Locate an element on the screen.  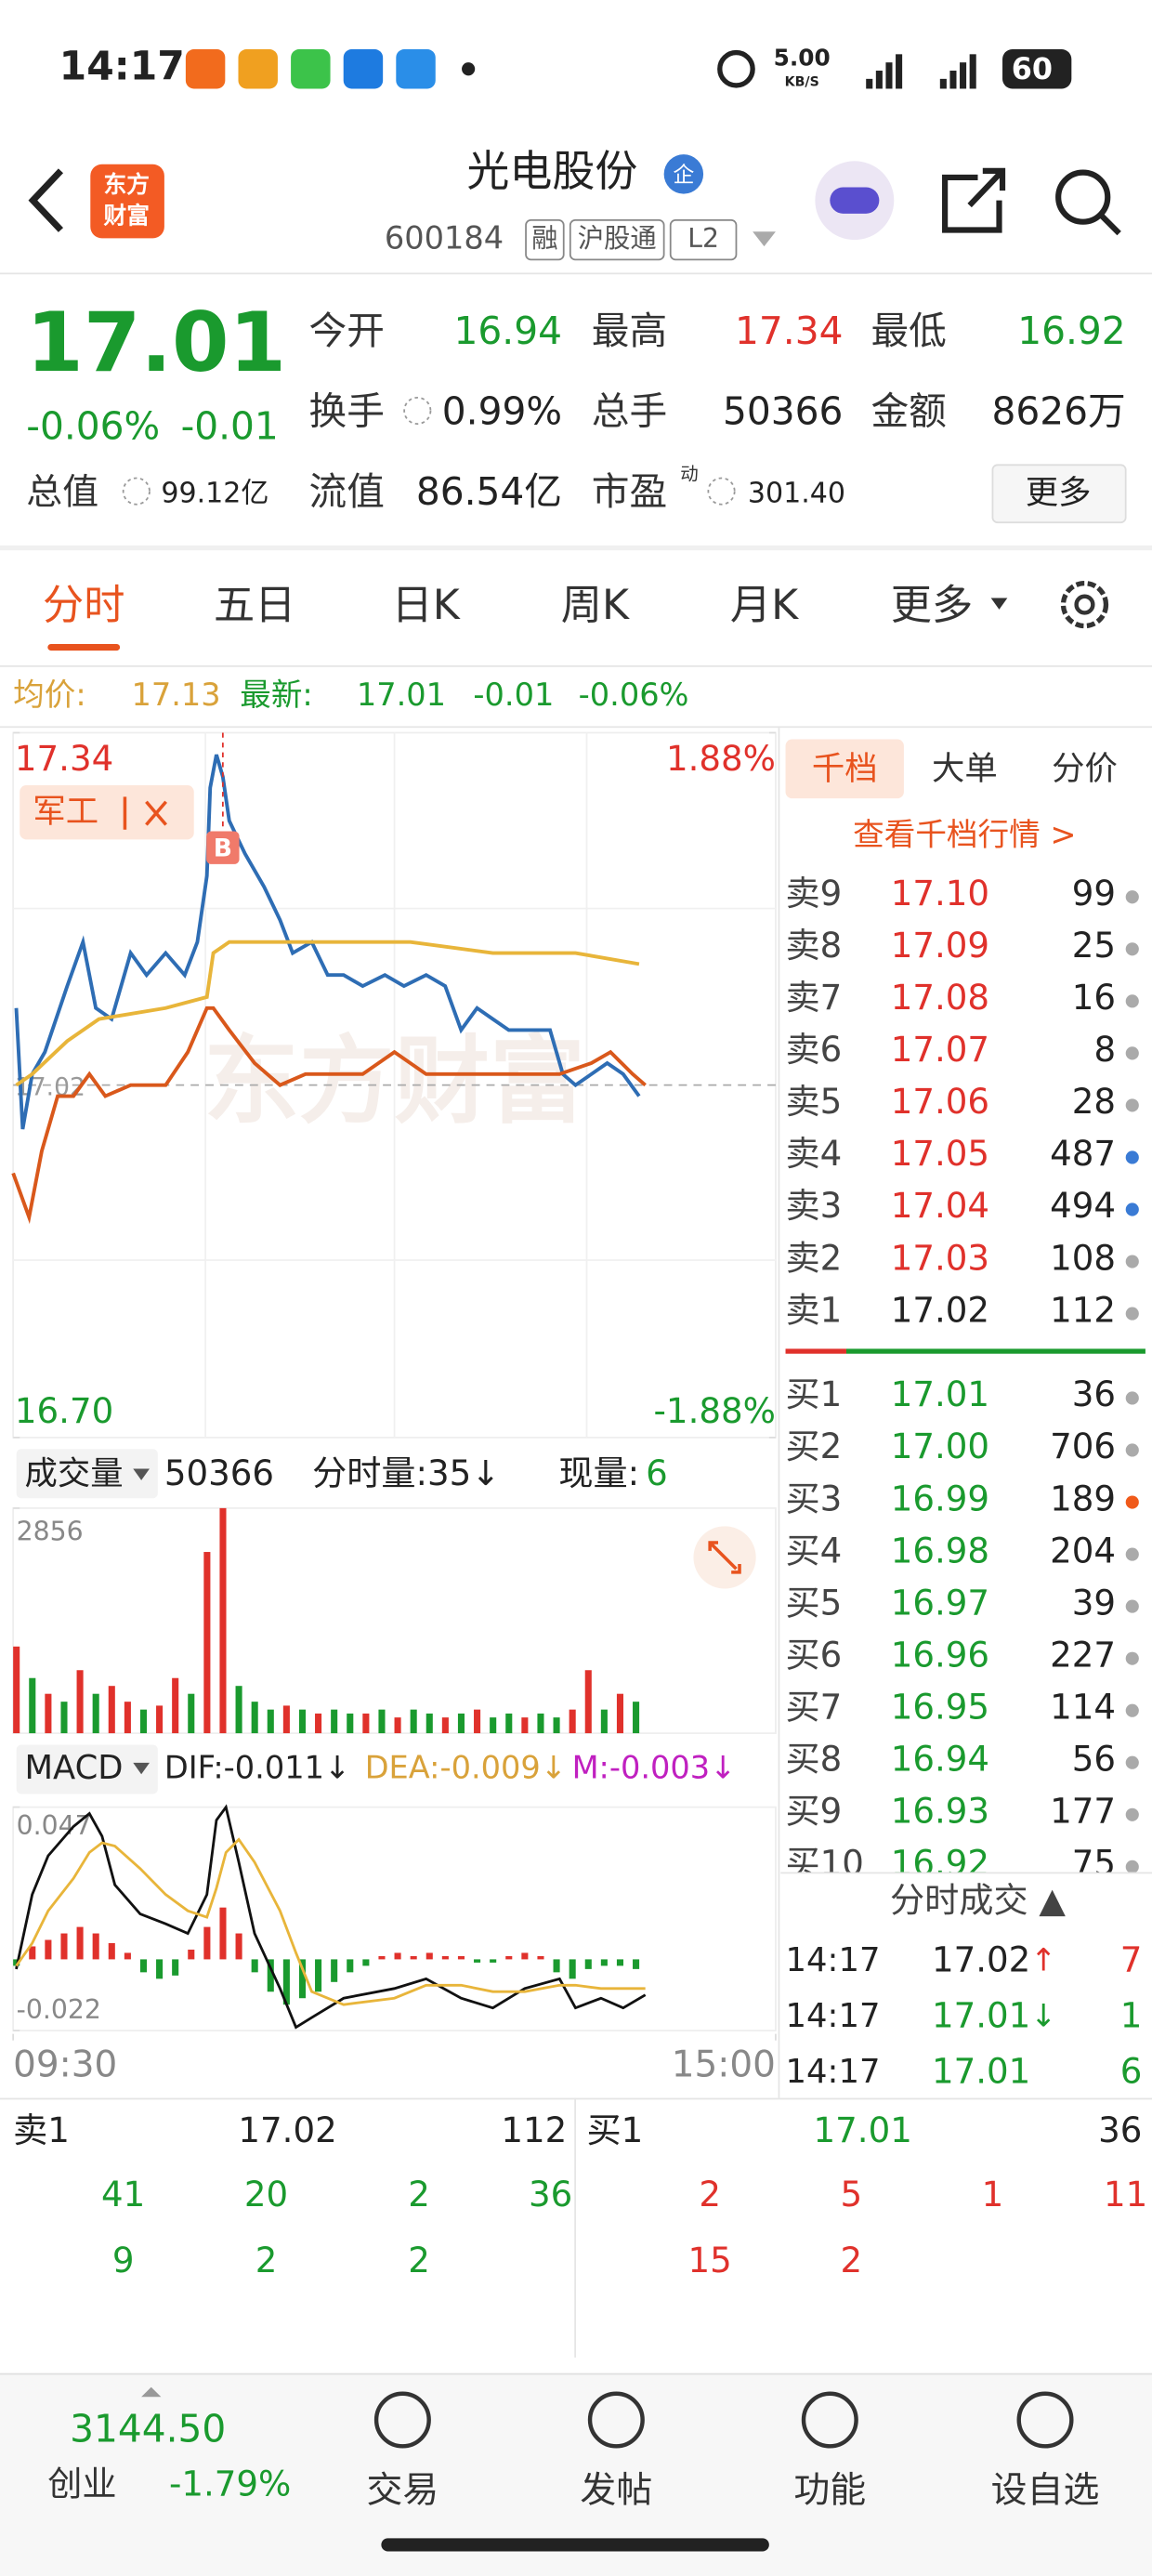
queue-volume: 11 is located at coordinates (1125, 2195).